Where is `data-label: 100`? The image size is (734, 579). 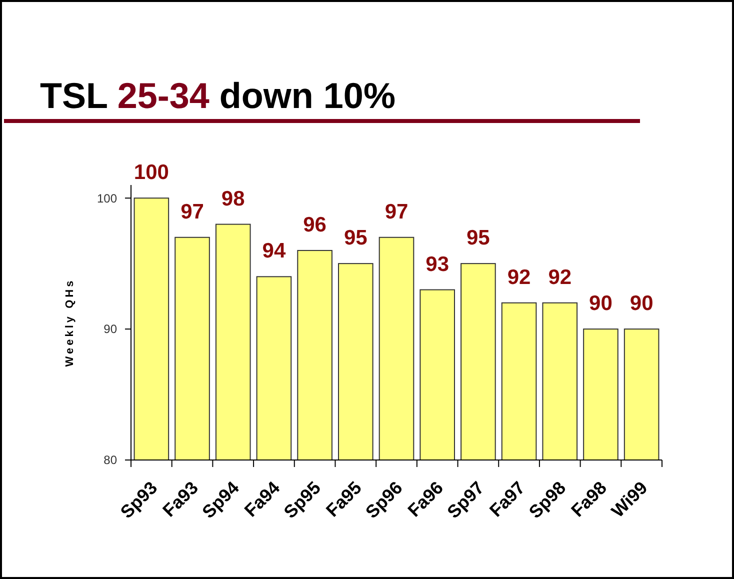 data-label: 100 is located at coordinates (151, 172).